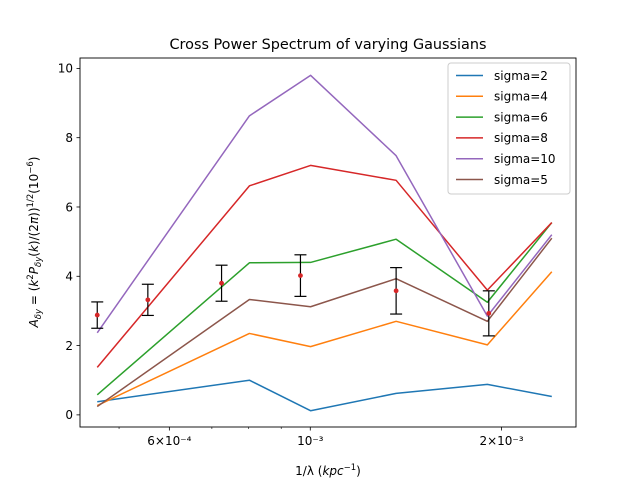 The height and width of the screenshot is (480, 640). What do you see at coordinates (310, 441) in the screenshot?
I see `x-tick-label: 10⁻³` at bounding box center [310, 441].